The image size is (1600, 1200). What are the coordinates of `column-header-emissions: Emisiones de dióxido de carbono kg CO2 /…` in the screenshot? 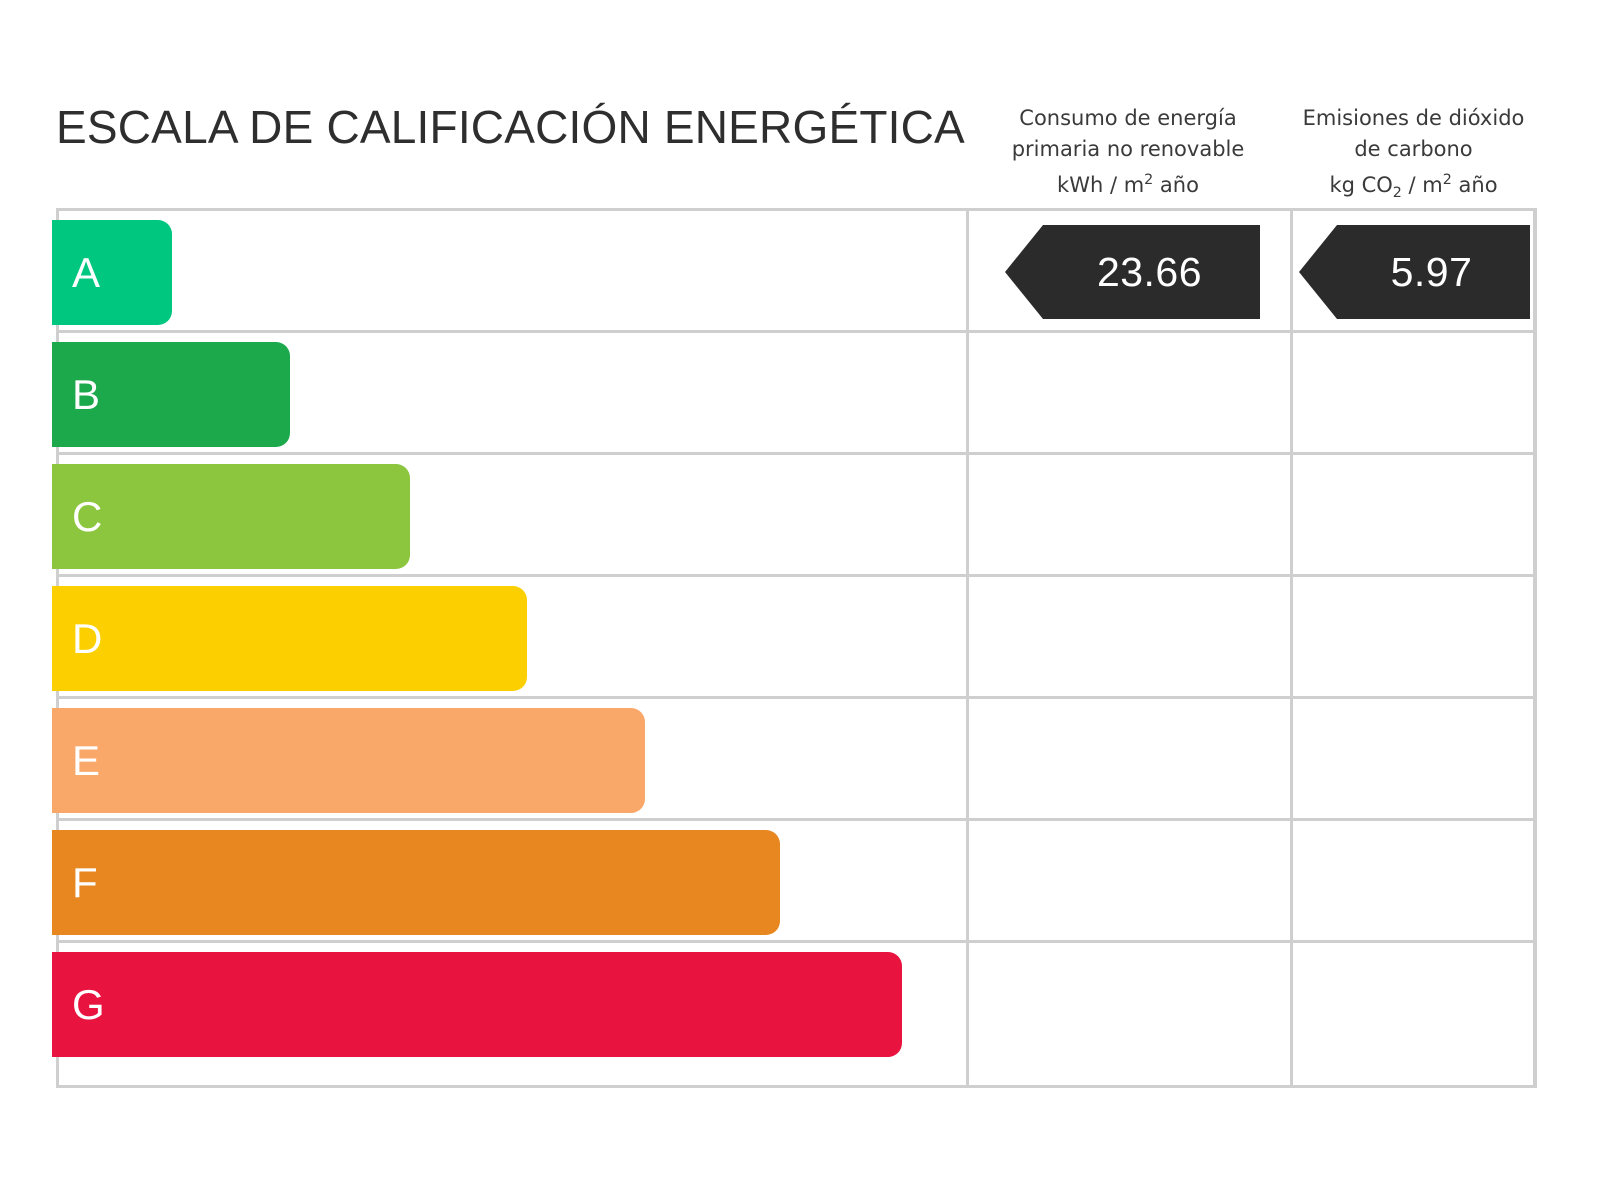 It's located at (1413, 156).